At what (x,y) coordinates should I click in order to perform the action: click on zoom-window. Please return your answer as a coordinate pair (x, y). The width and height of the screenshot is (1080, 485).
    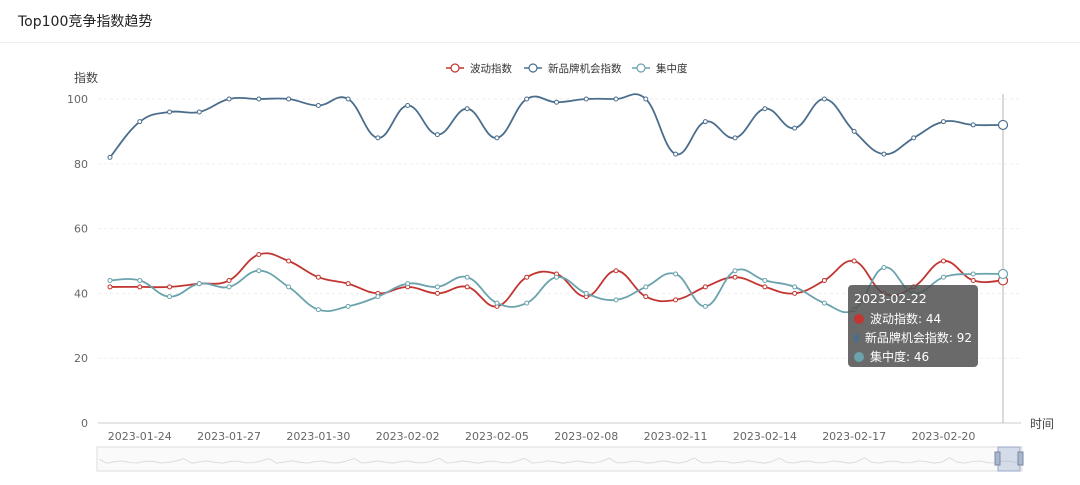
    Looking at the image, I should click on (1009, 459).